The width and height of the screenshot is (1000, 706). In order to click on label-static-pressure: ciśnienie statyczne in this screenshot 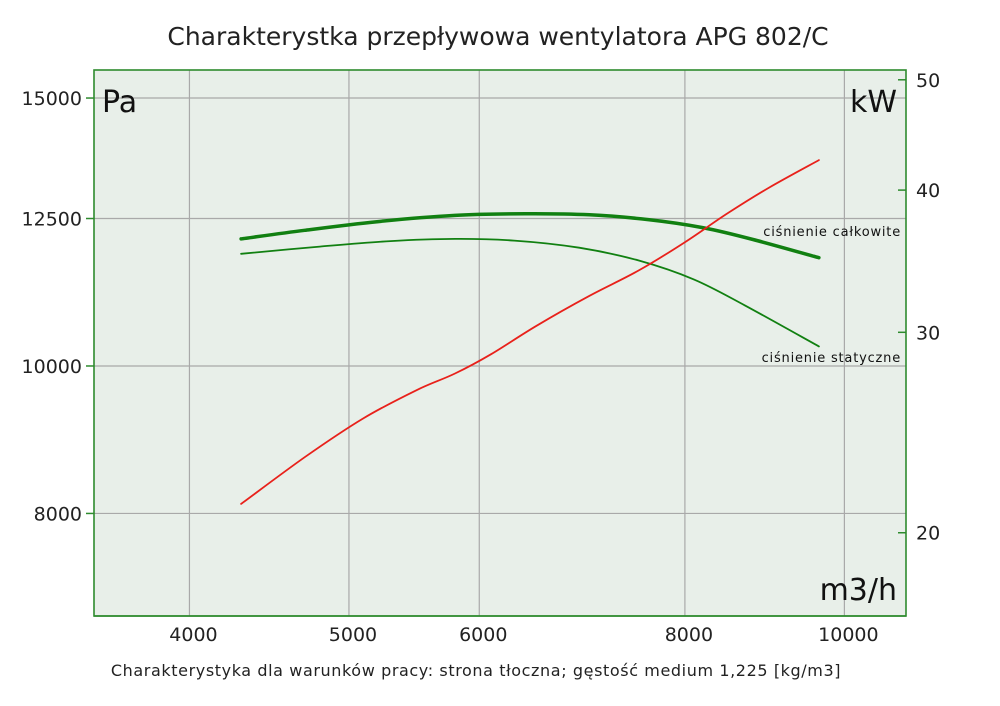, I will do `click(831, 358)`.